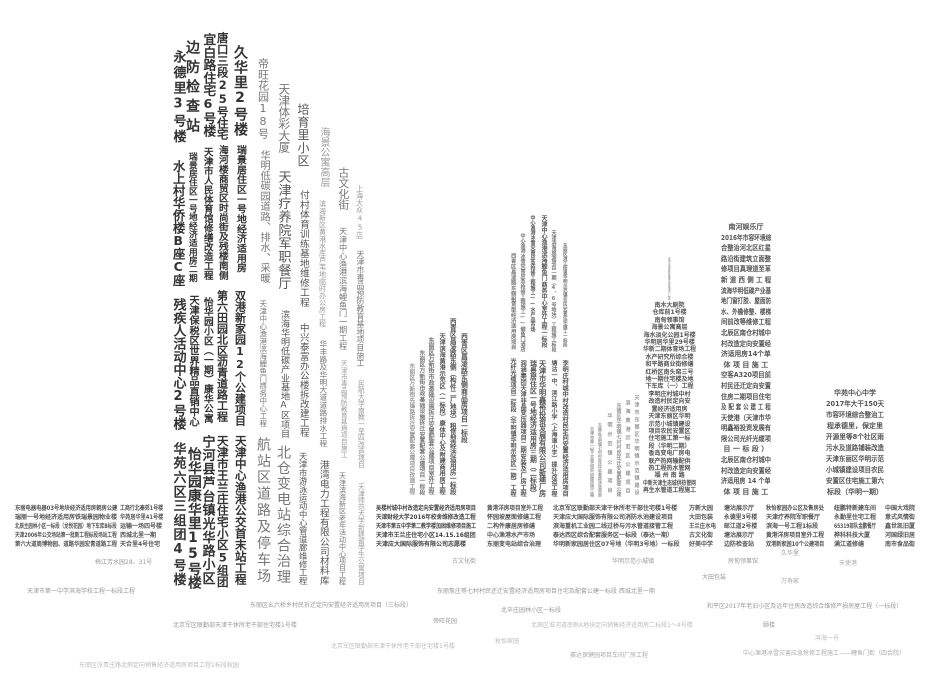 The width and height of the screenshot is (925, 679). What do you see at coordinates (669, 402) in the screenshot?
I see `text-line: 改造村民定向安` at bounding box center [669, 402].